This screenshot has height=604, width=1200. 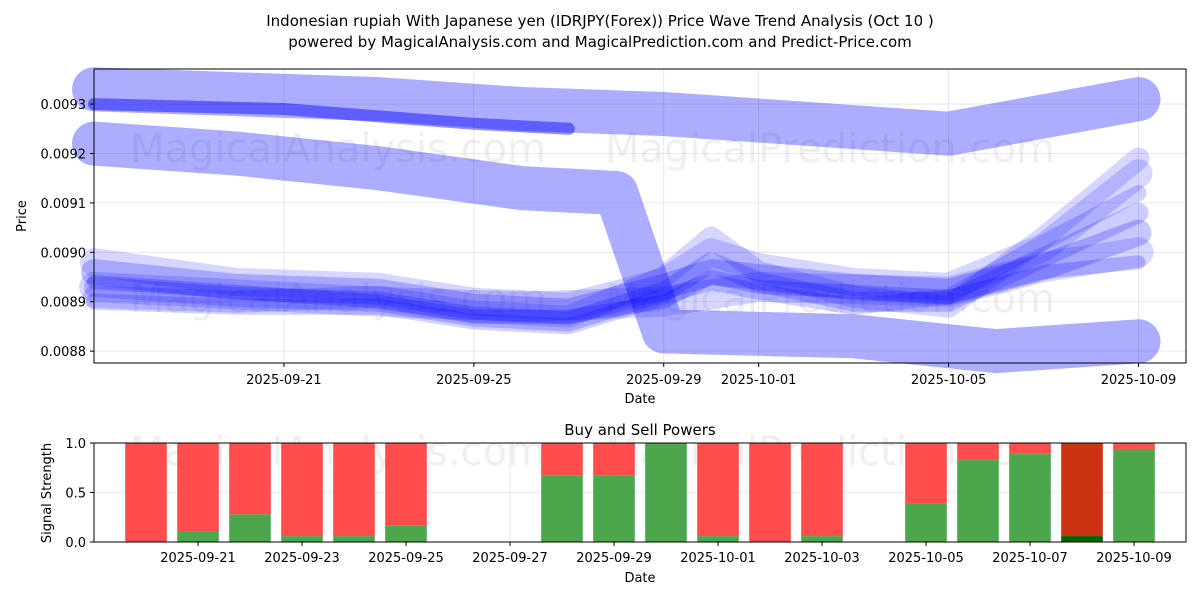 What do you see at coordinates (64, 253) in the screenshot?
I see `price-y-tick-label: 0.0090` at bounding box center [64, 253].